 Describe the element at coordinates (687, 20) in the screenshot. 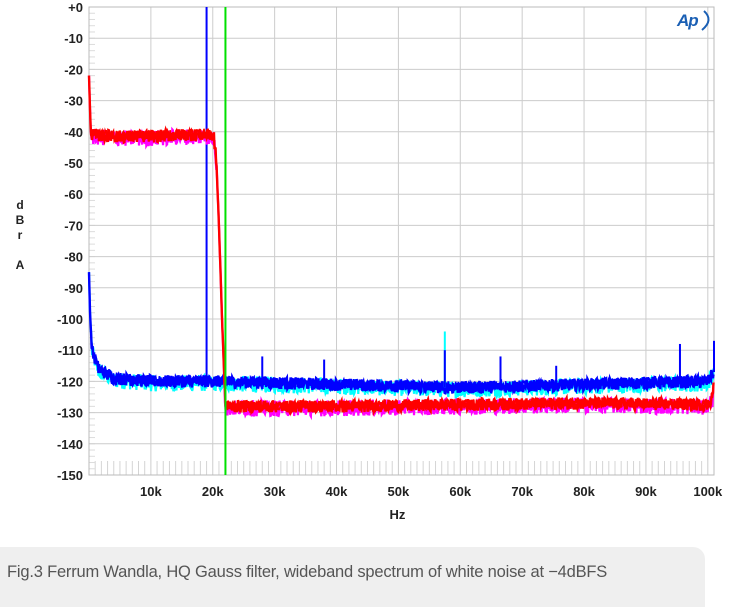

I see `svg-text: Ap` at that location.